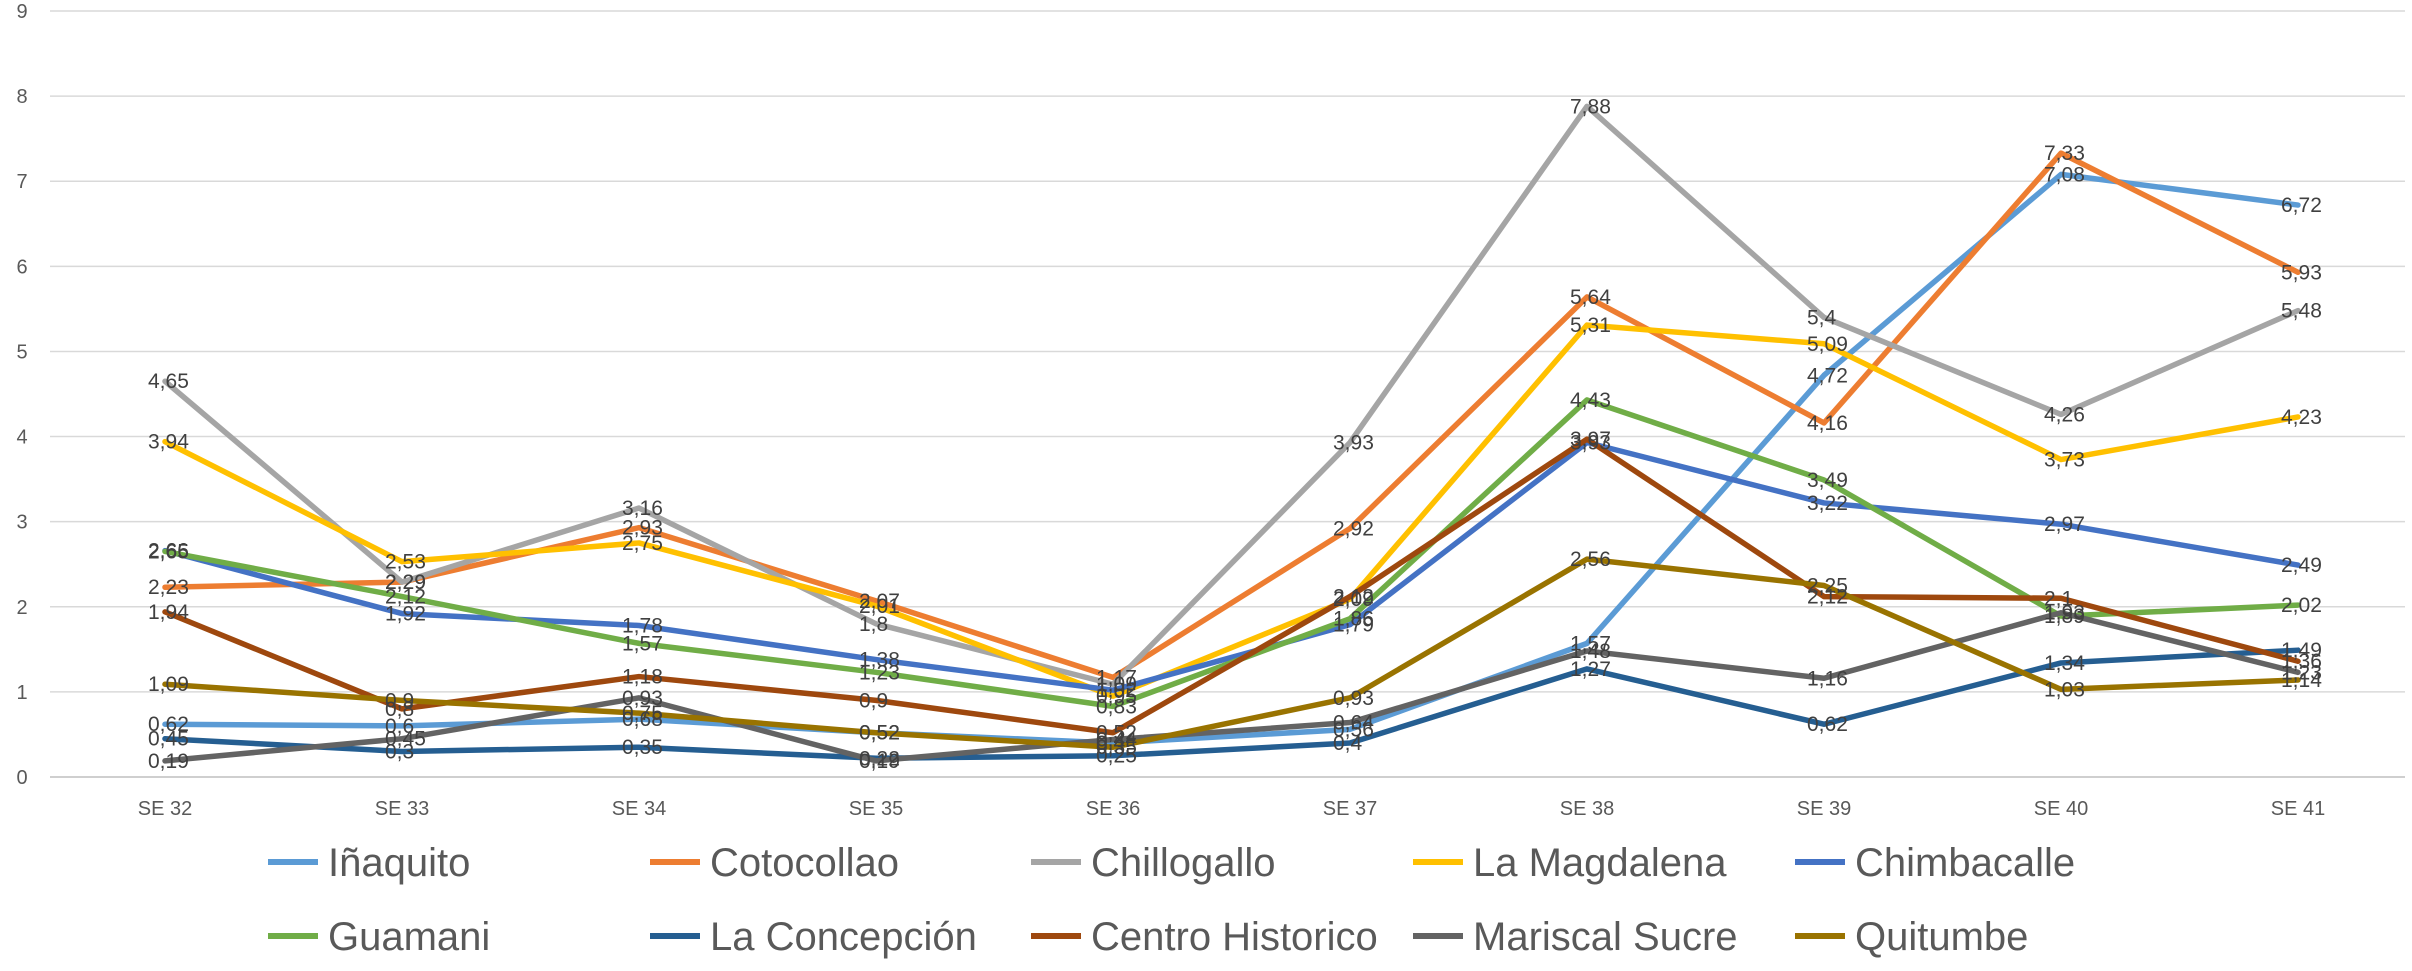  I want to click on legend-item-mariscal-sucre: Mariscal Sucre, so click(1575, 937).